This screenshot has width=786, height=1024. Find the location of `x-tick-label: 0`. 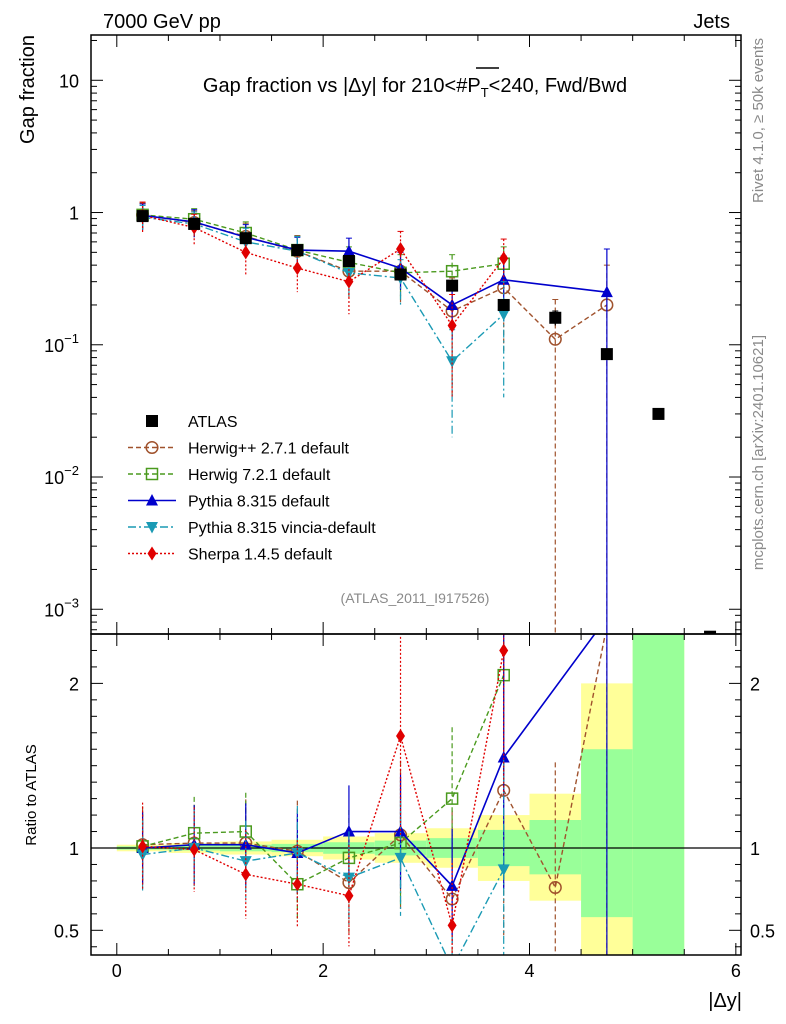

x-tick-label: 0 is located at coordinates (117, 971).